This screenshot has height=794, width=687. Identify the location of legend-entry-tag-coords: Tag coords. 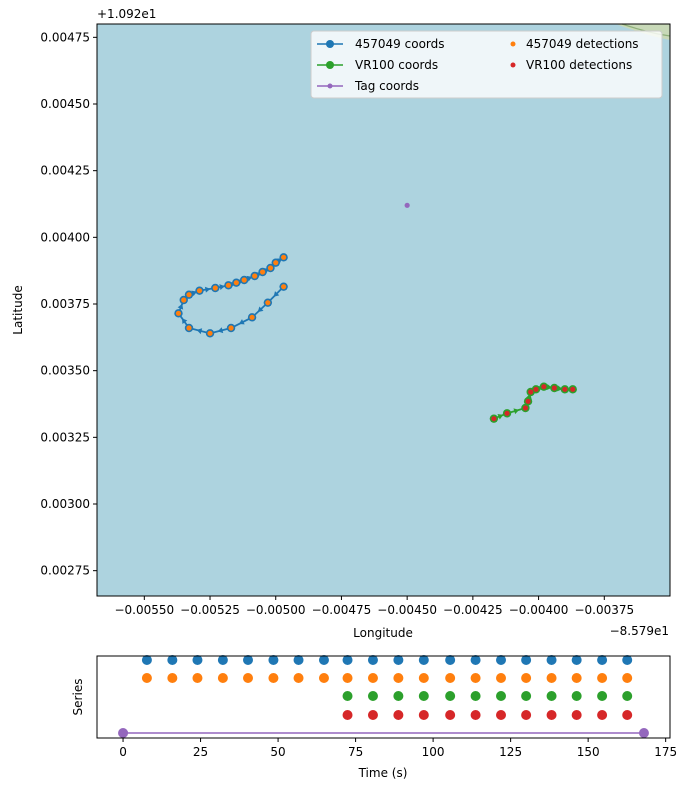
(368, 86).